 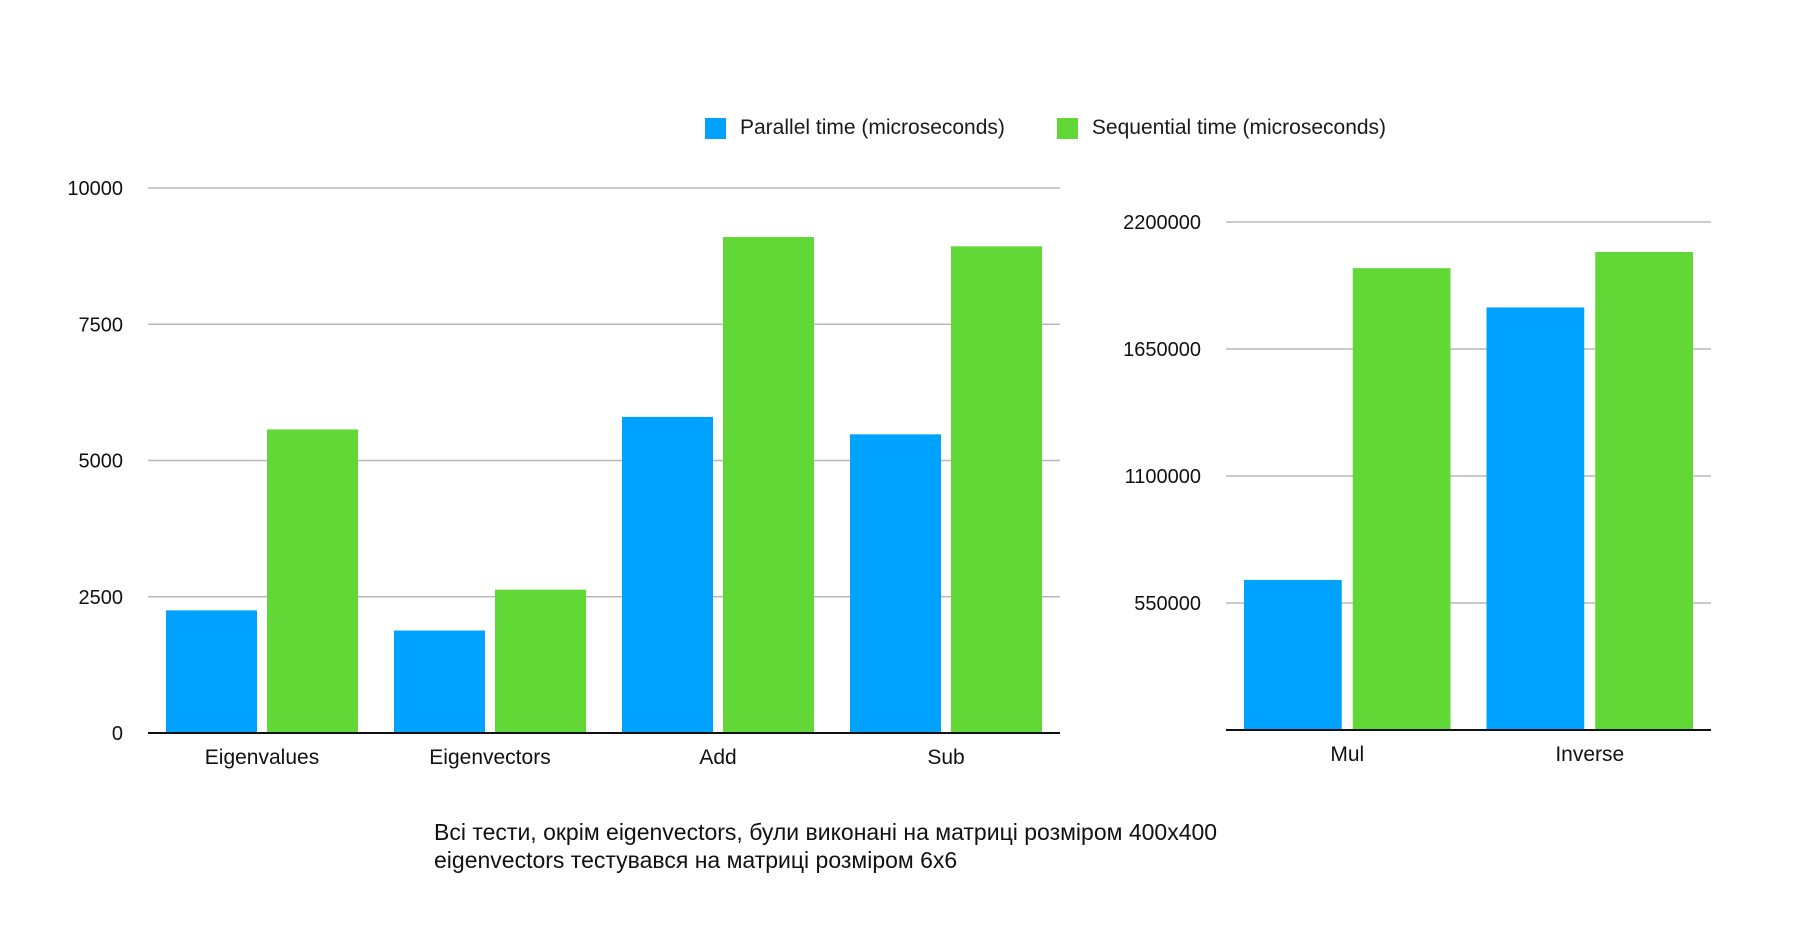 I want to click on y-tick-label: 7500, so click(x=101, y=325).